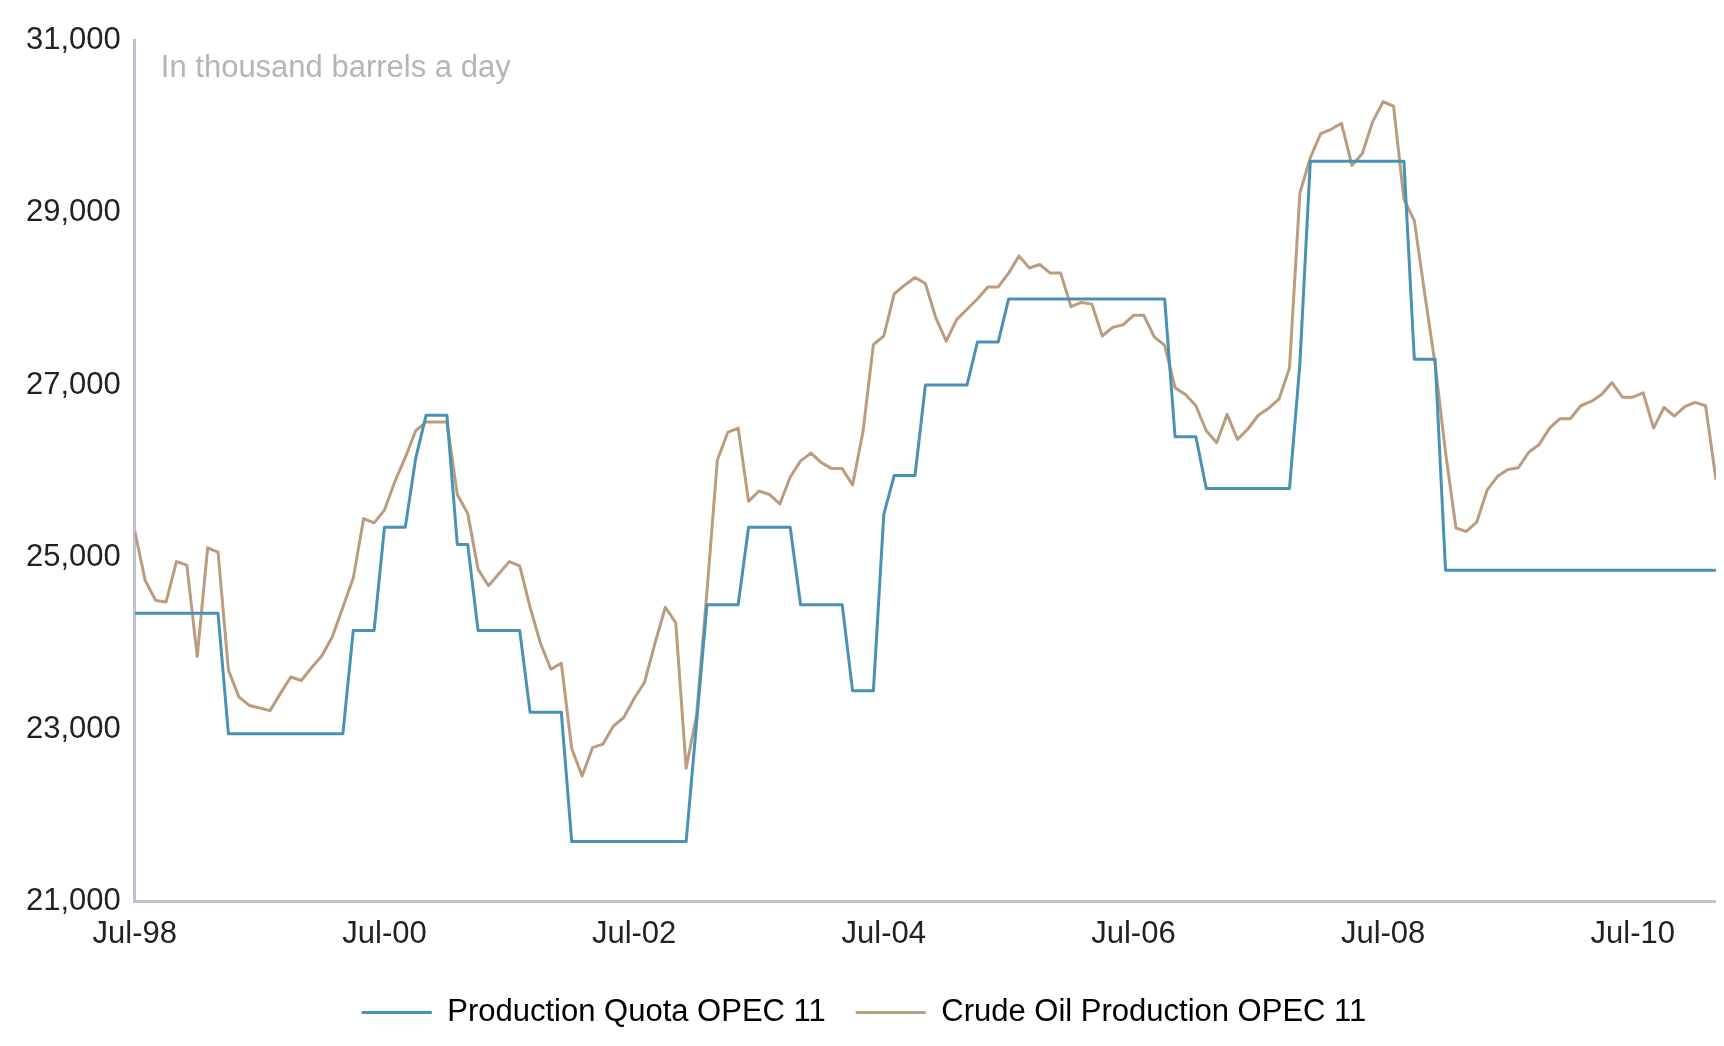  What do you see at coordinates (73, 211) in the screenshot?
I see `y-tick-label: 29,000` at bounding box center [73, 211].